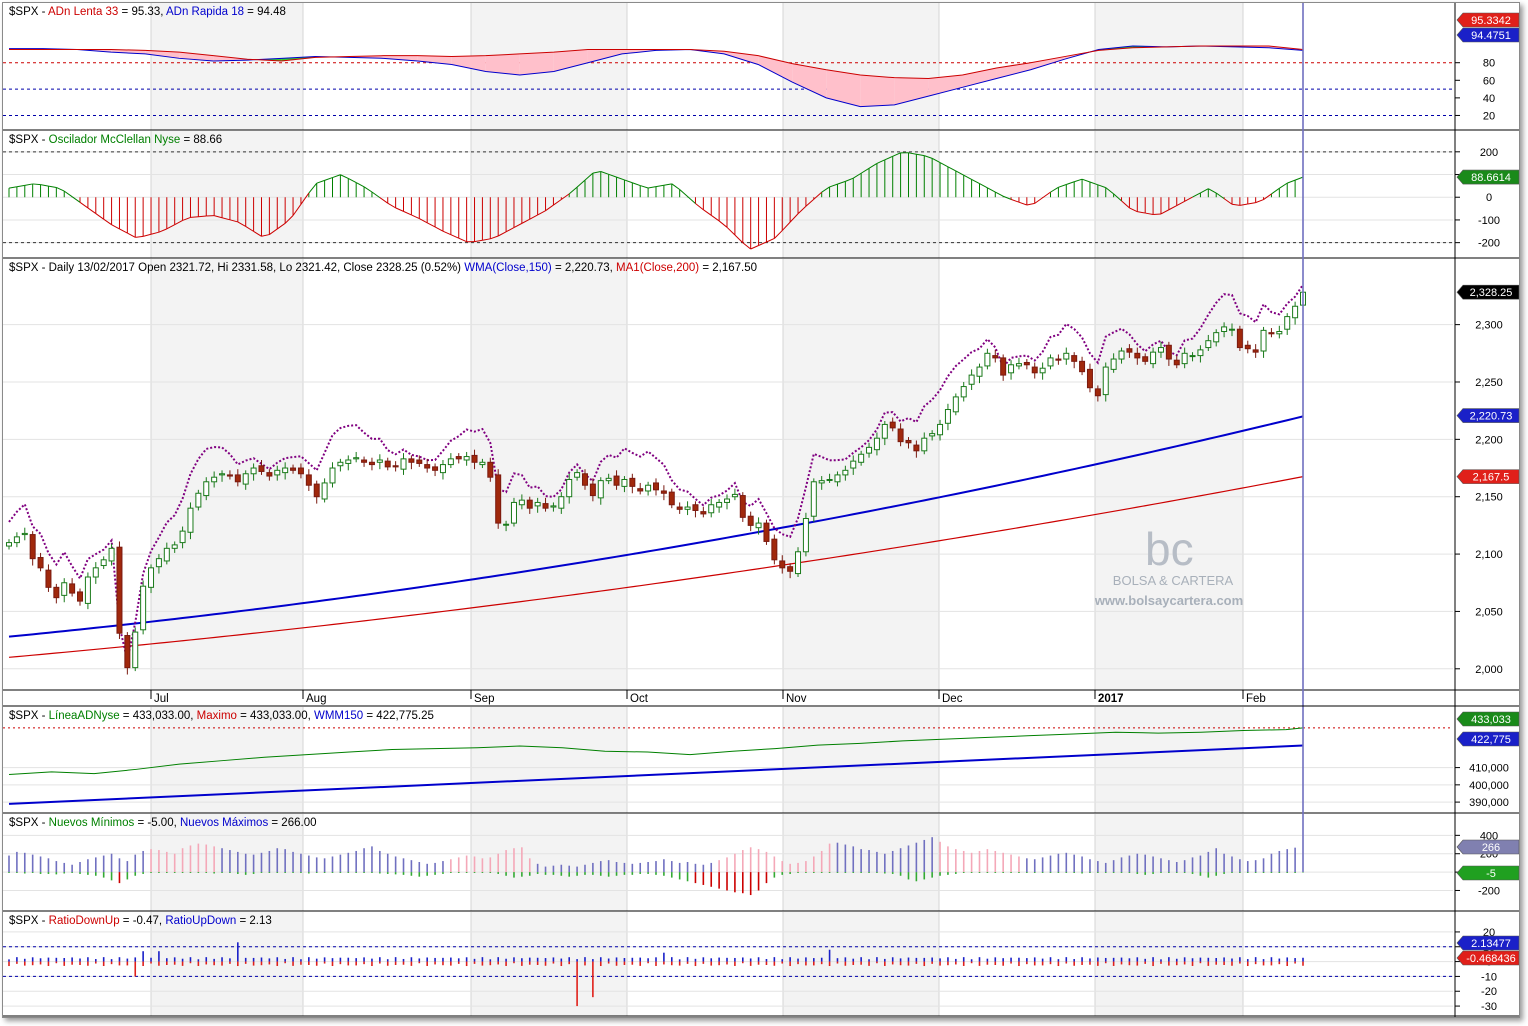 This screenshot has width=1528, height=1026. I want to click on y-tick-label: -10, so click(1489, 977).